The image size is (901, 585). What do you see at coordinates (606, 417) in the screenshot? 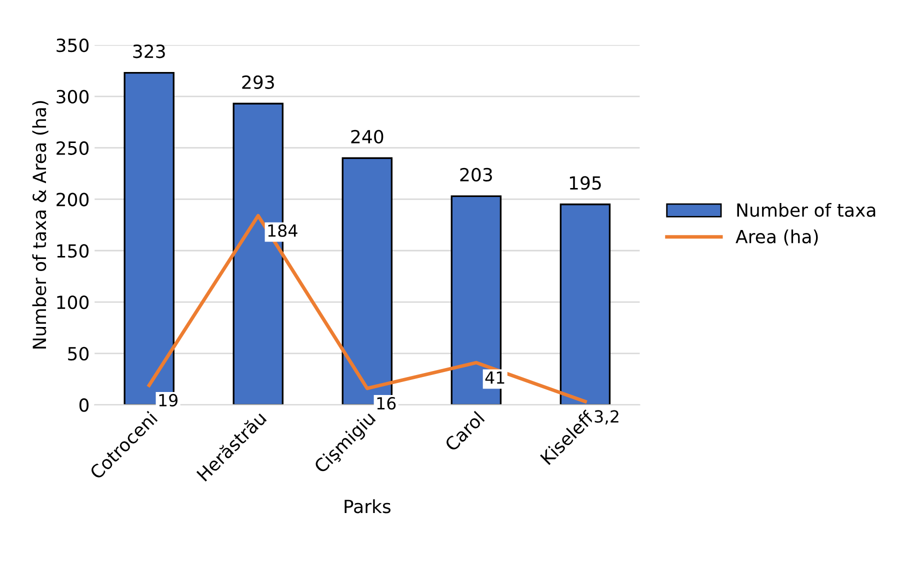
I see `data-label: 3,2` at bounding box center [606, 417].